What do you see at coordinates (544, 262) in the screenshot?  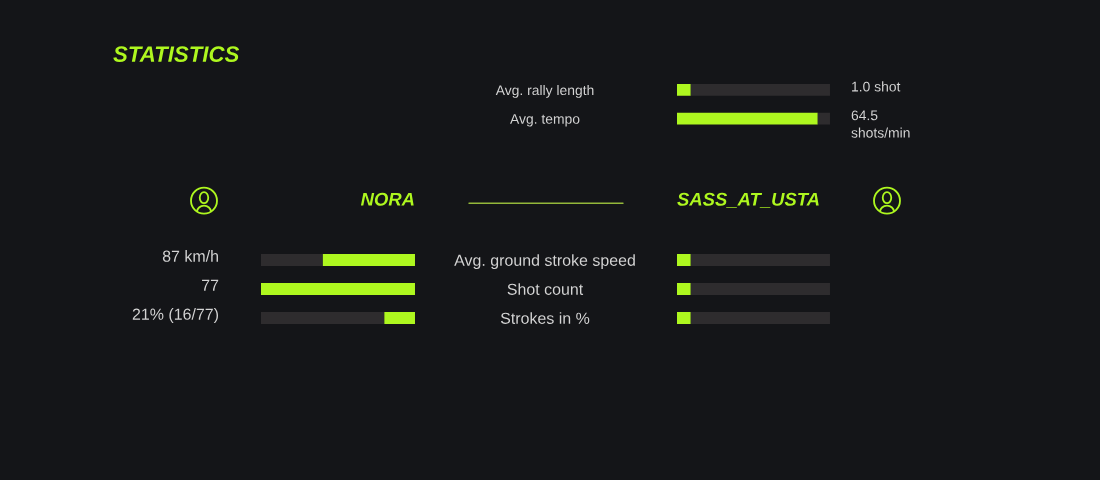 I see `y-tick-label: Avg. ground stroke speed` at bounding box center [544, 262].